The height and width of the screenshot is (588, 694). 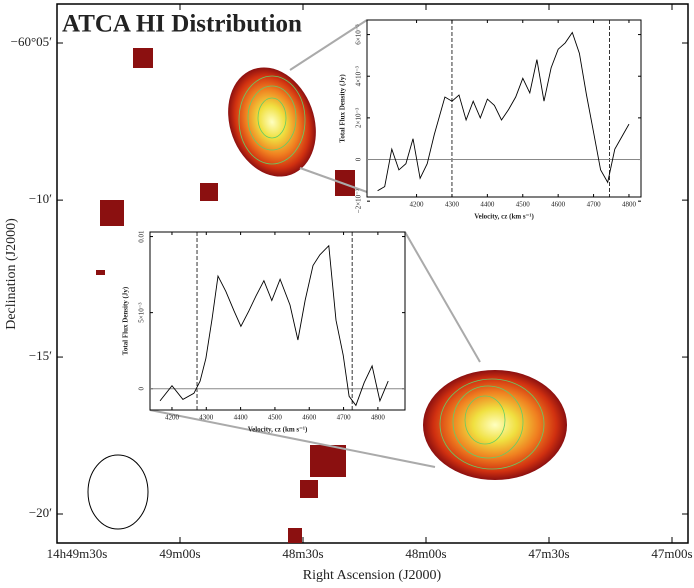 I want to click on y-tick-label: −10′, so click(x=40, y=198).